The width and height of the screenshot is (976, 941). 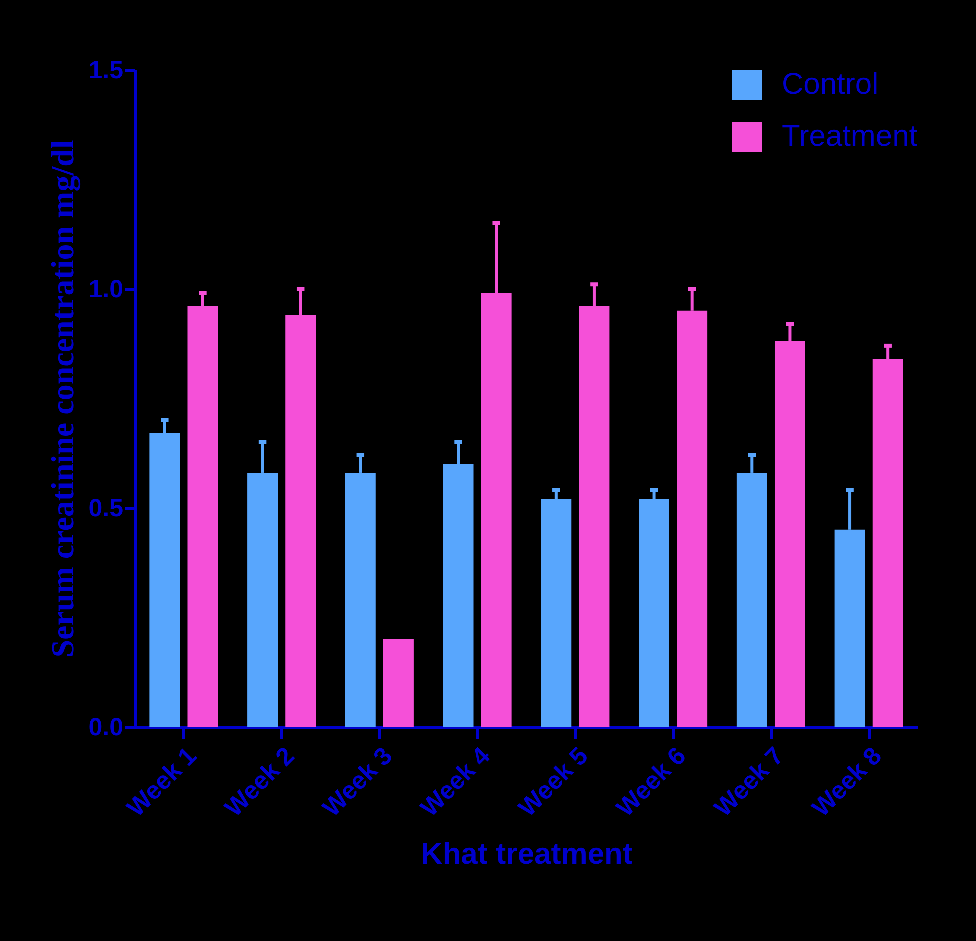 What do you see at coordinates (398, 683) in the screenshot?
I see `bar` at bounding box center [398, 683].